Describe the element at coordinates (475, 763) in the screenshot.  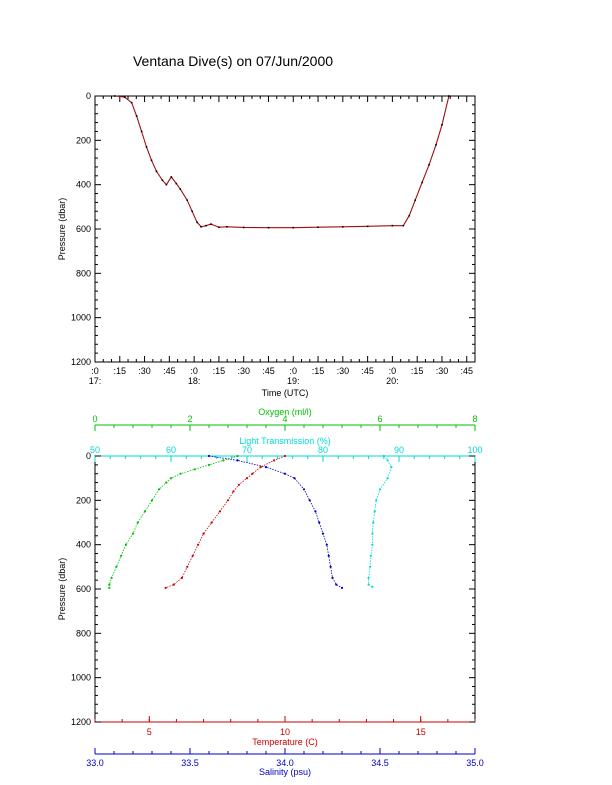
I see `salinity-tick-label: 35.0` at that location.